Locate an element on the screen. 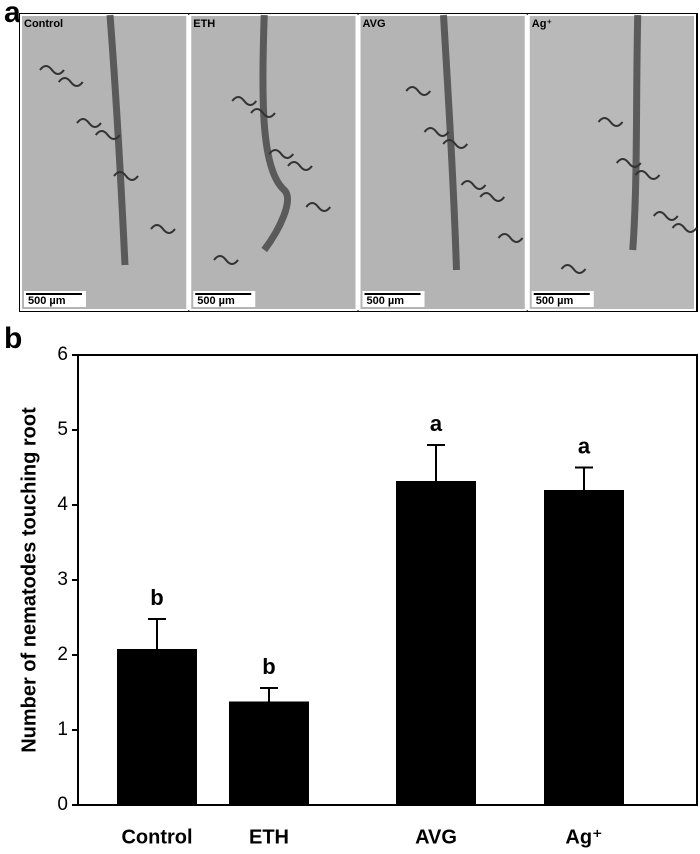 The width and height of the screenshot is (700, 854). y-tick-label: 5 is located at coordinates (62, 429).